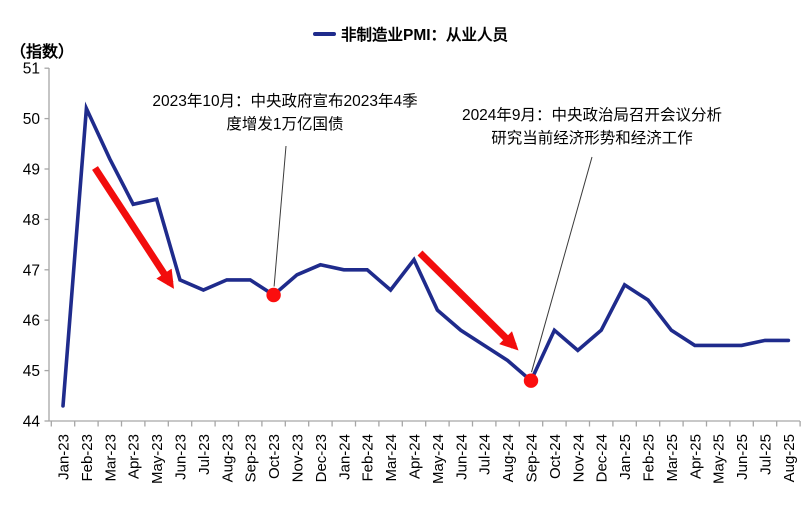  What do you see at coordinates (157, 459) in the screenshot?
I see `x-tick-label: May-23` at bounding box center [157, 459].